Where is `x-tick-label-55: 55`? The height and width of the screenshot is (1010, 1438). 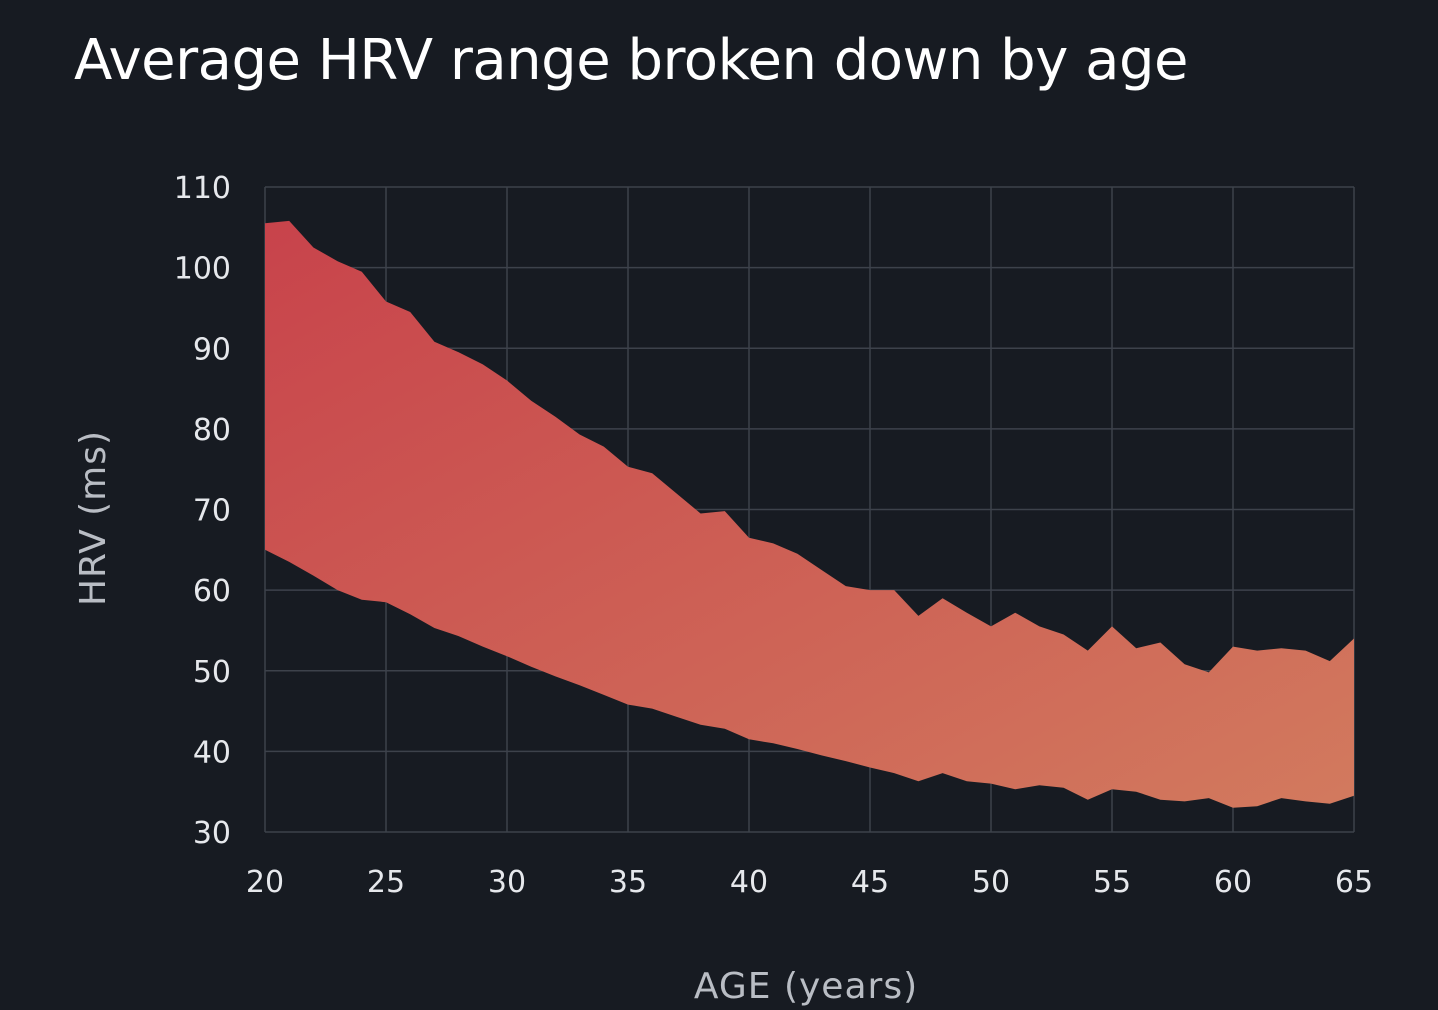
x-tick-label-55: 55 is located at coordinates (1112, 882).